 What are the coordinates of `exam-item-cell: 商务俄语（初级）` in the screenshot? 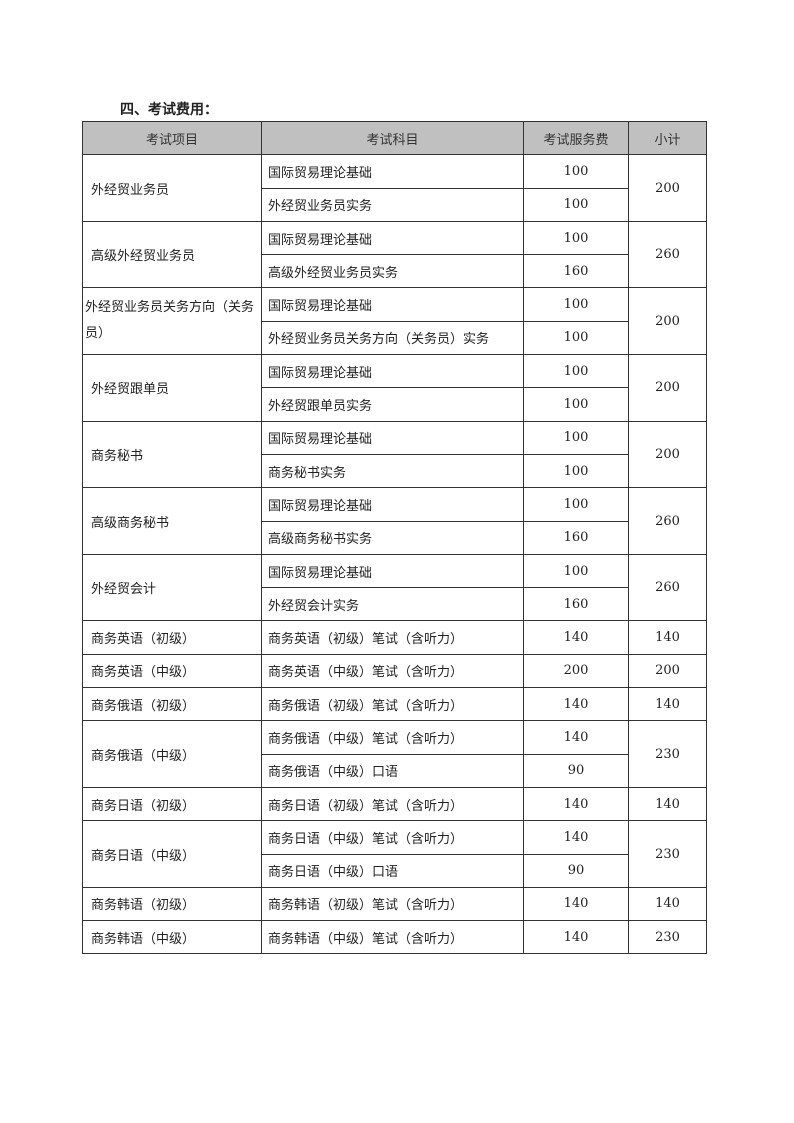 It's located at (172, 704).